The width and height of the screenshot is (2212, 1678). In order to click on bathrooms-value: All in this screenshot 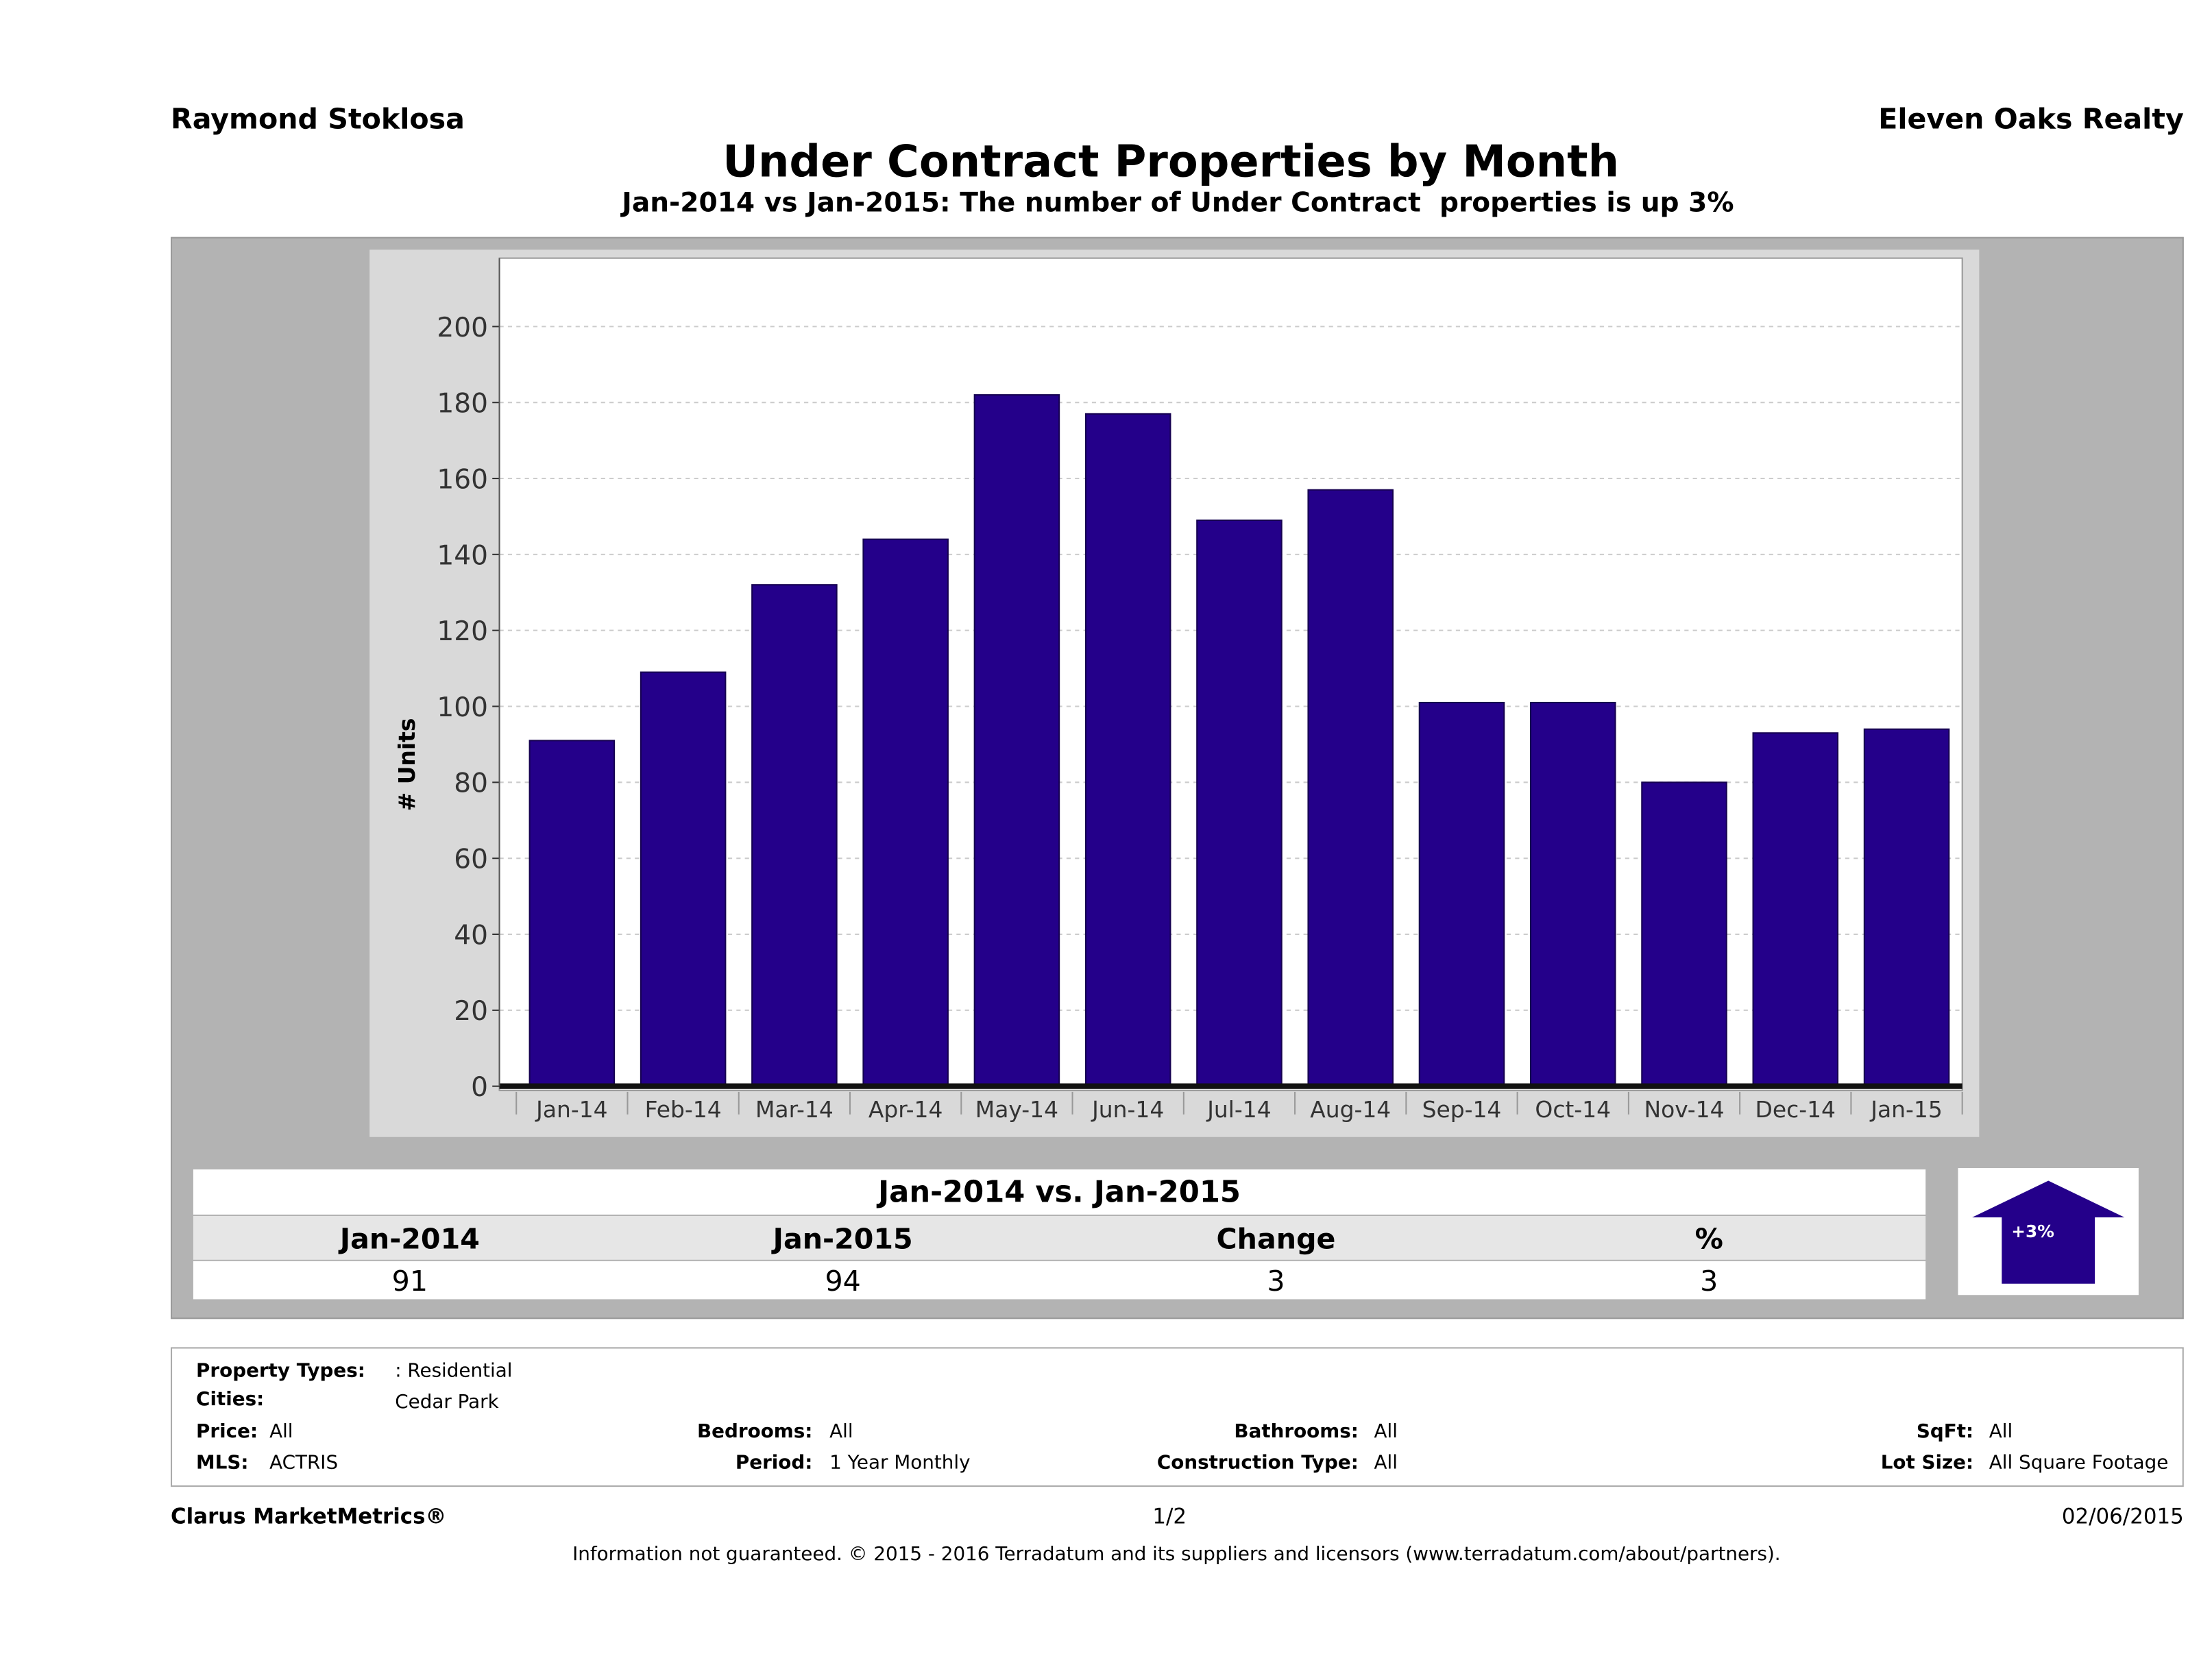, I will do `click(1386, 1432)`.